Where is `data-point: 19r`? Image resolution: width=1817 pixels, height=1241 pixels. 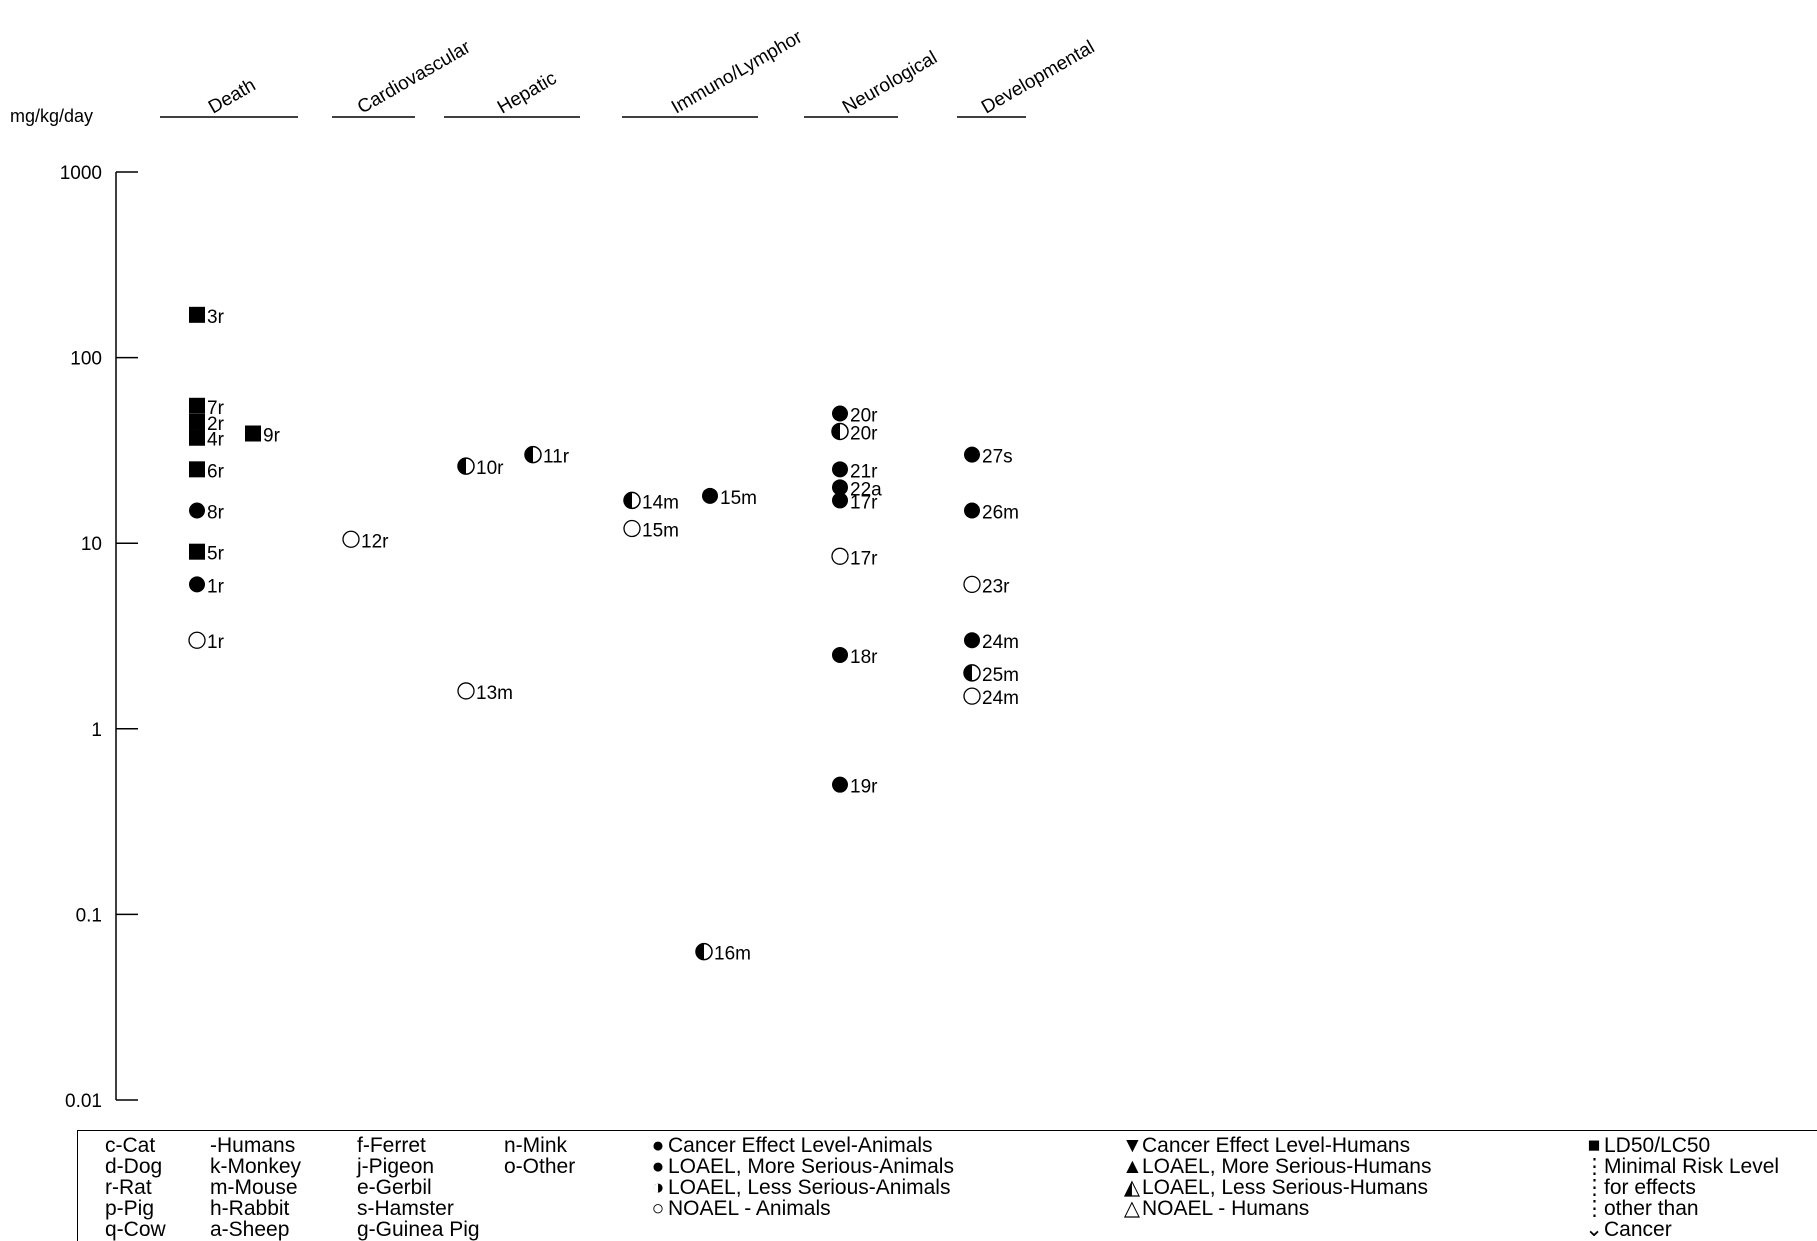
data-point: 19r is located at coordinates (855, 787).